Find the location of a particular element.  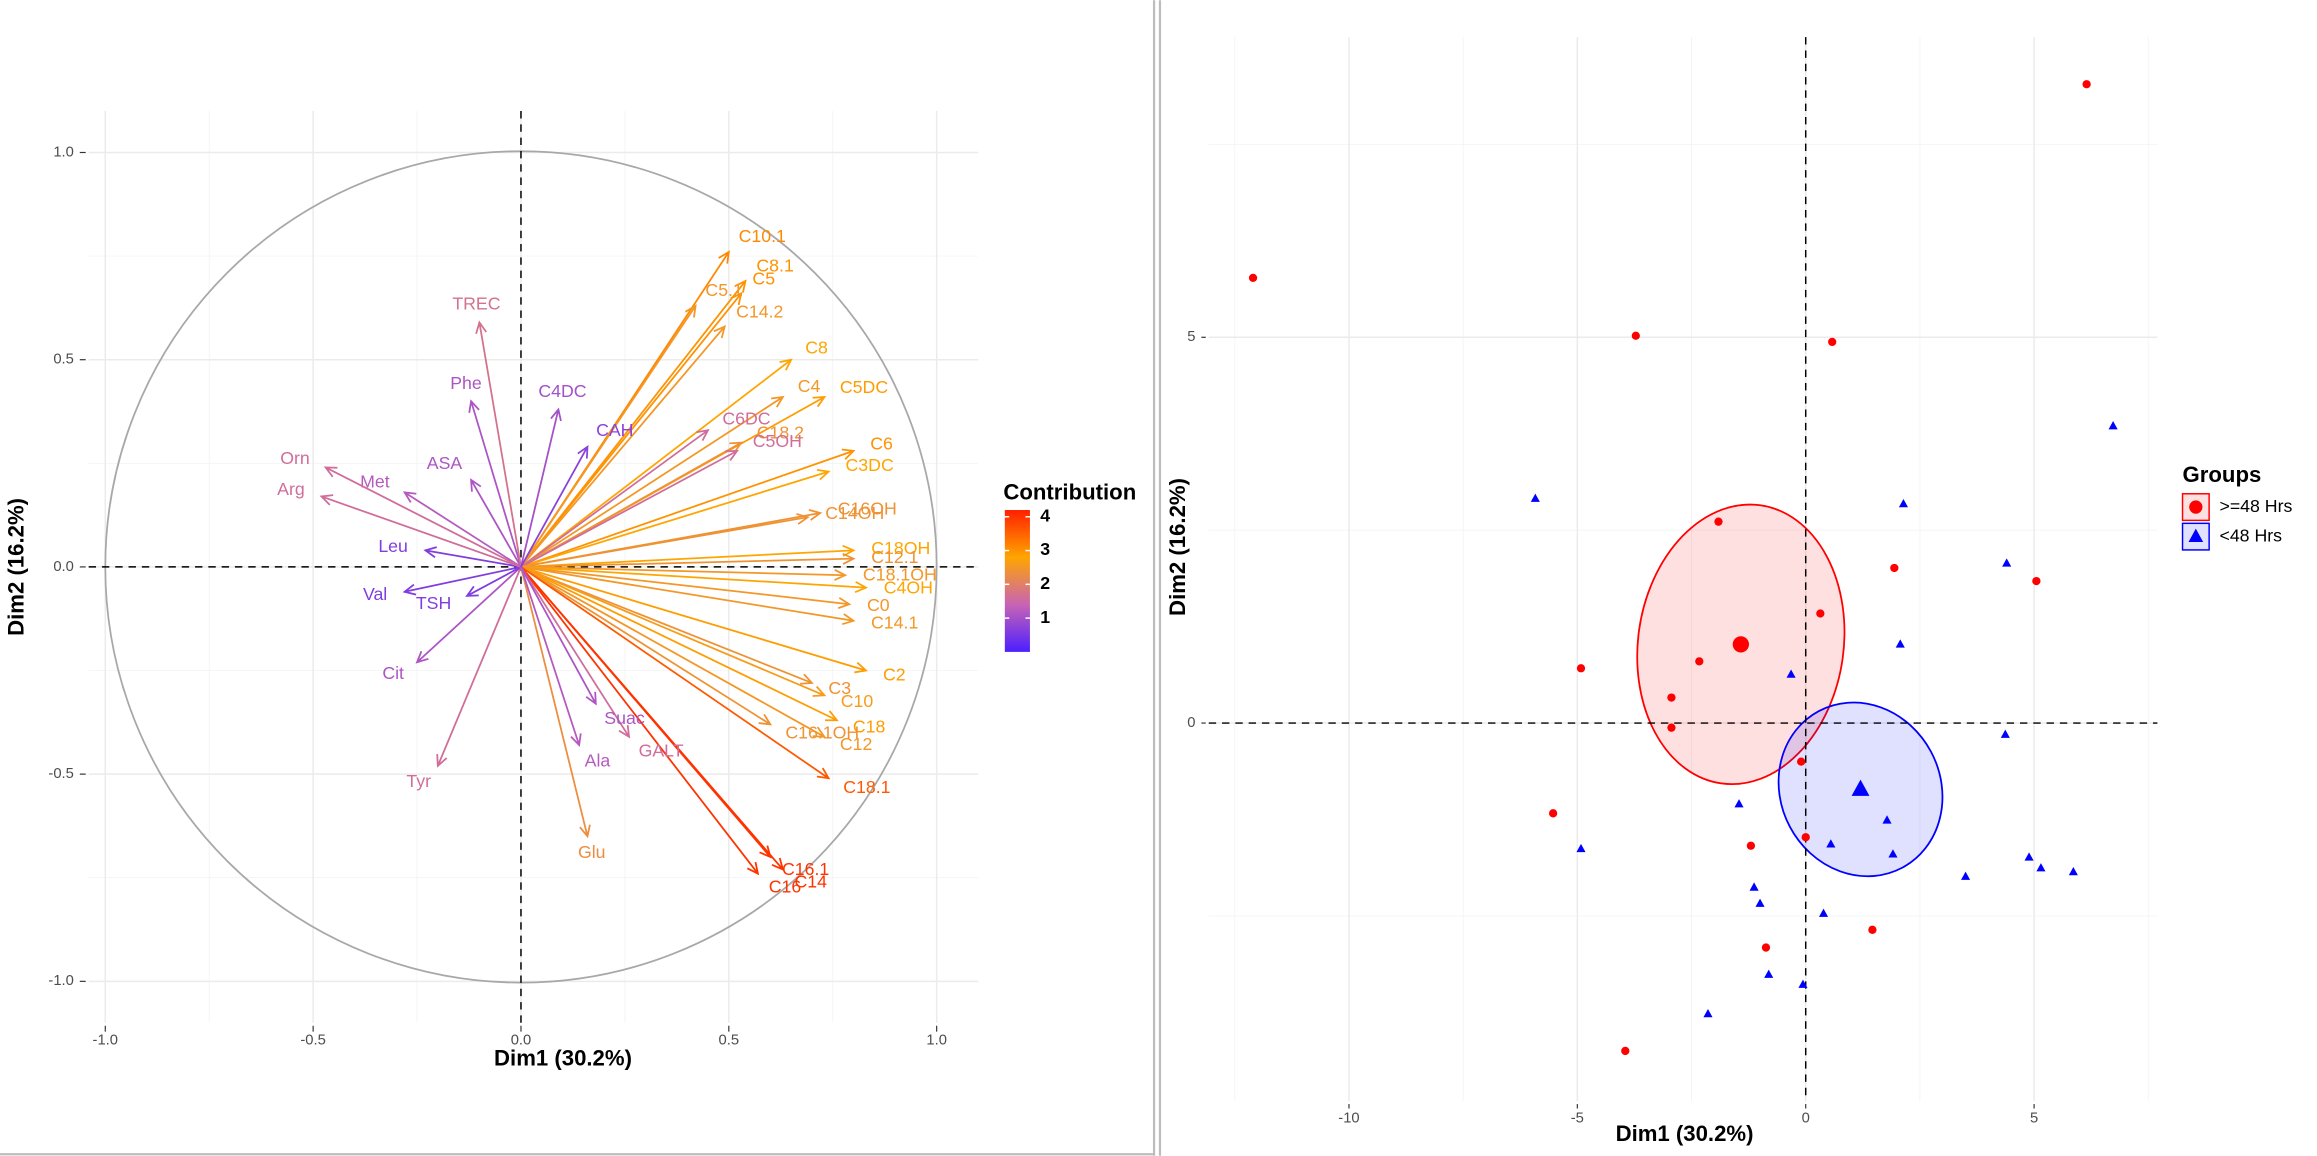

variable-label: C18.2 is located at coordinates (780, 433).